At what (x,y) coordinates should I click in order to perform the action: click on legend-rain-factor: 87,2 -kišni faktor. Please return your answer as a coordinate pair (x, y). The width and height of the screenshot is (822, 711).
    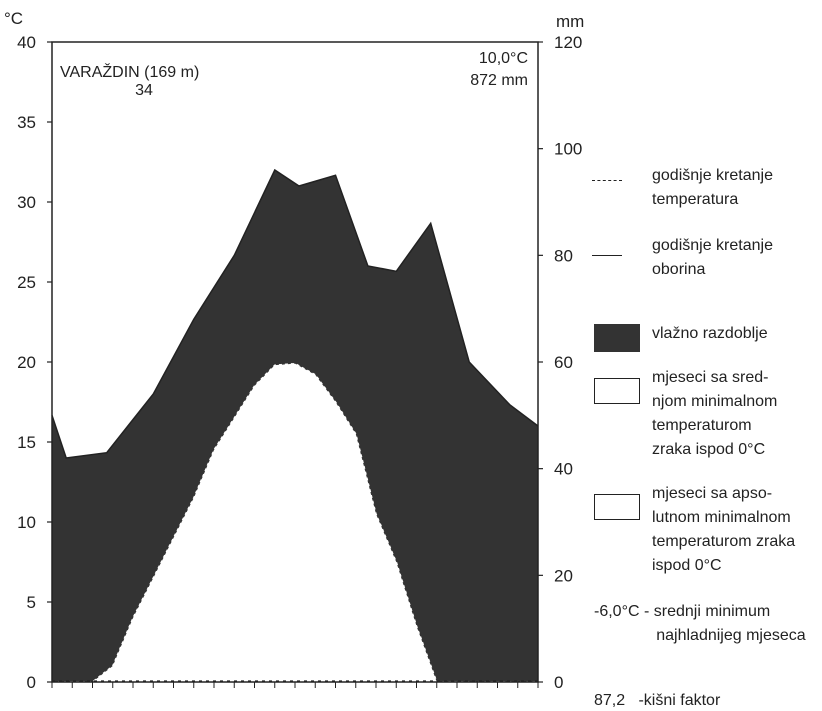
    Looking at the image, I should click on (657, 701).